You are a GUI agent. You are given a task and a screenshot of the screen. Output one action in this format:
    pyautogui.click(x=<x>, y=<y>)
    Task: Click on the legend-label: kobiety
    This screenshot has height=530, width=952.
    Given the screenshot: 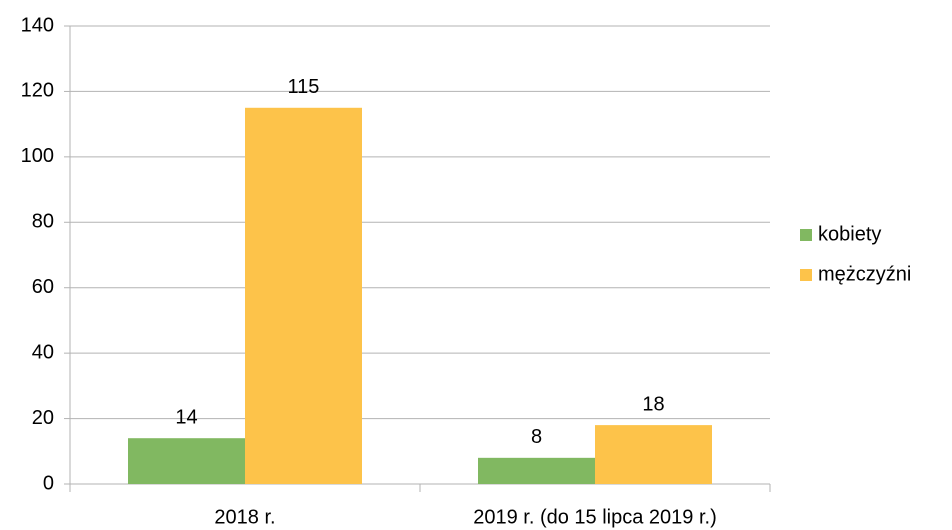 What is the action you would take?
    pyautogui.click(x=849, y=234)
    